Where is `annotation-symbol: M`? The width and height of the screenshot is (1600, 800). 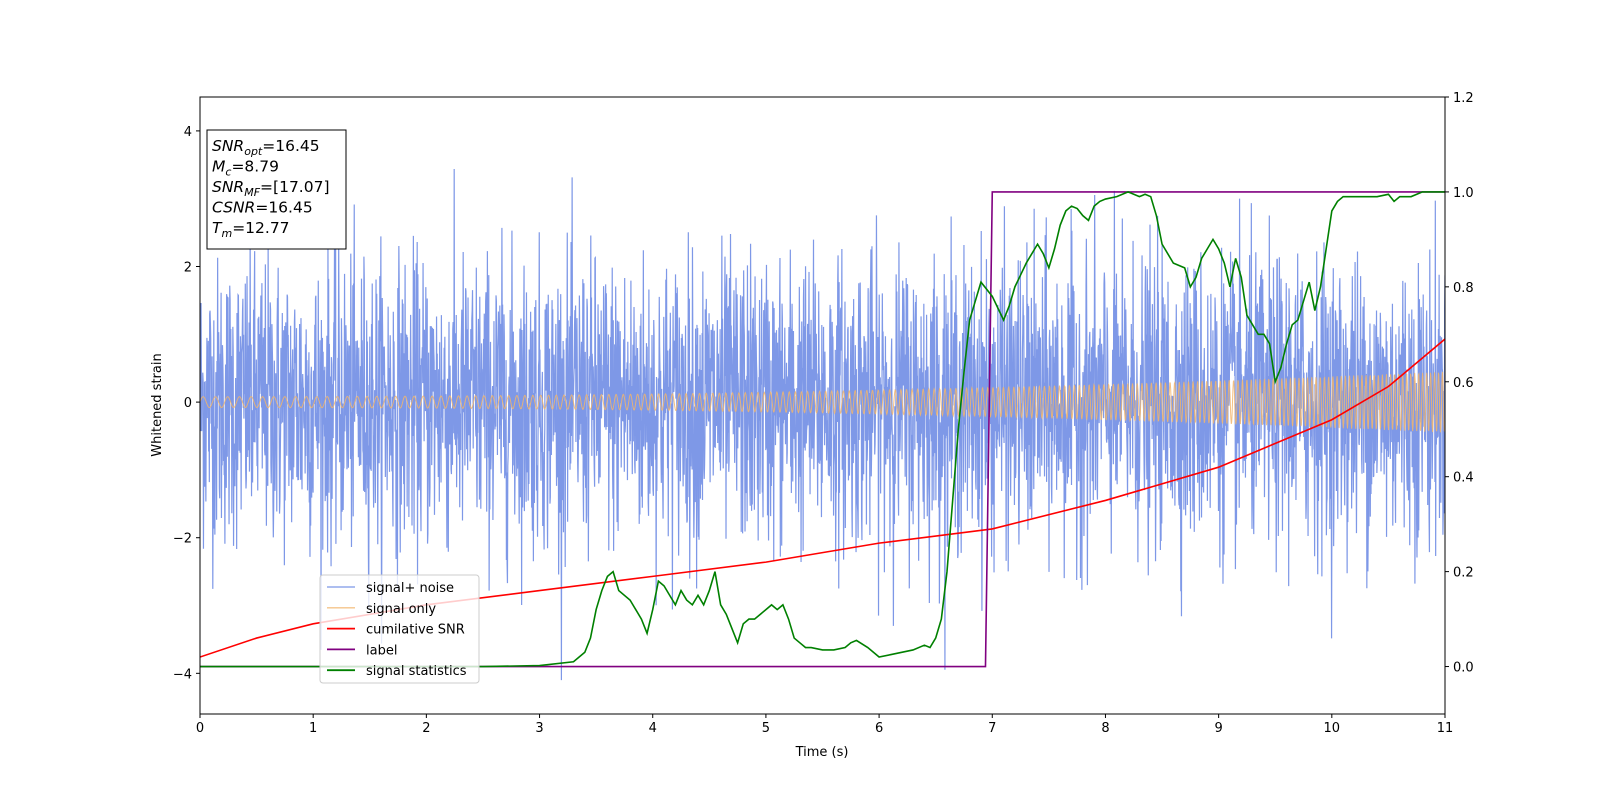 annotation-symbol: M is located at coordinates (218, 167).